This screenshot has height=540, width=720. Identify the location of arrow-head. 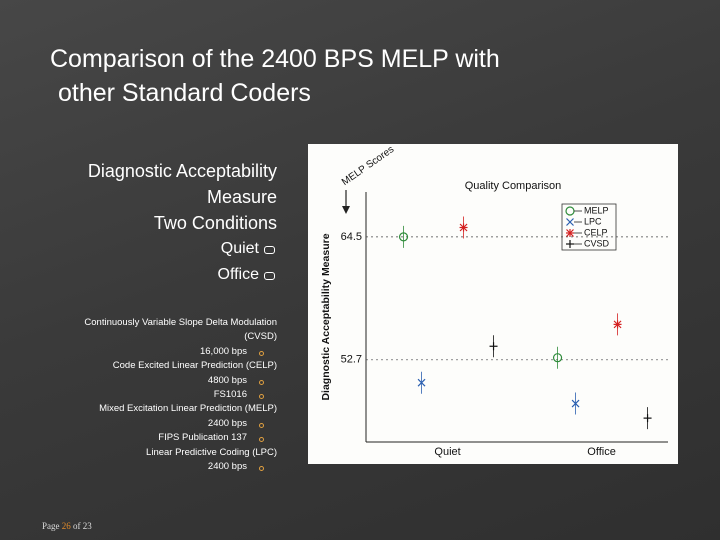
(346, 210).